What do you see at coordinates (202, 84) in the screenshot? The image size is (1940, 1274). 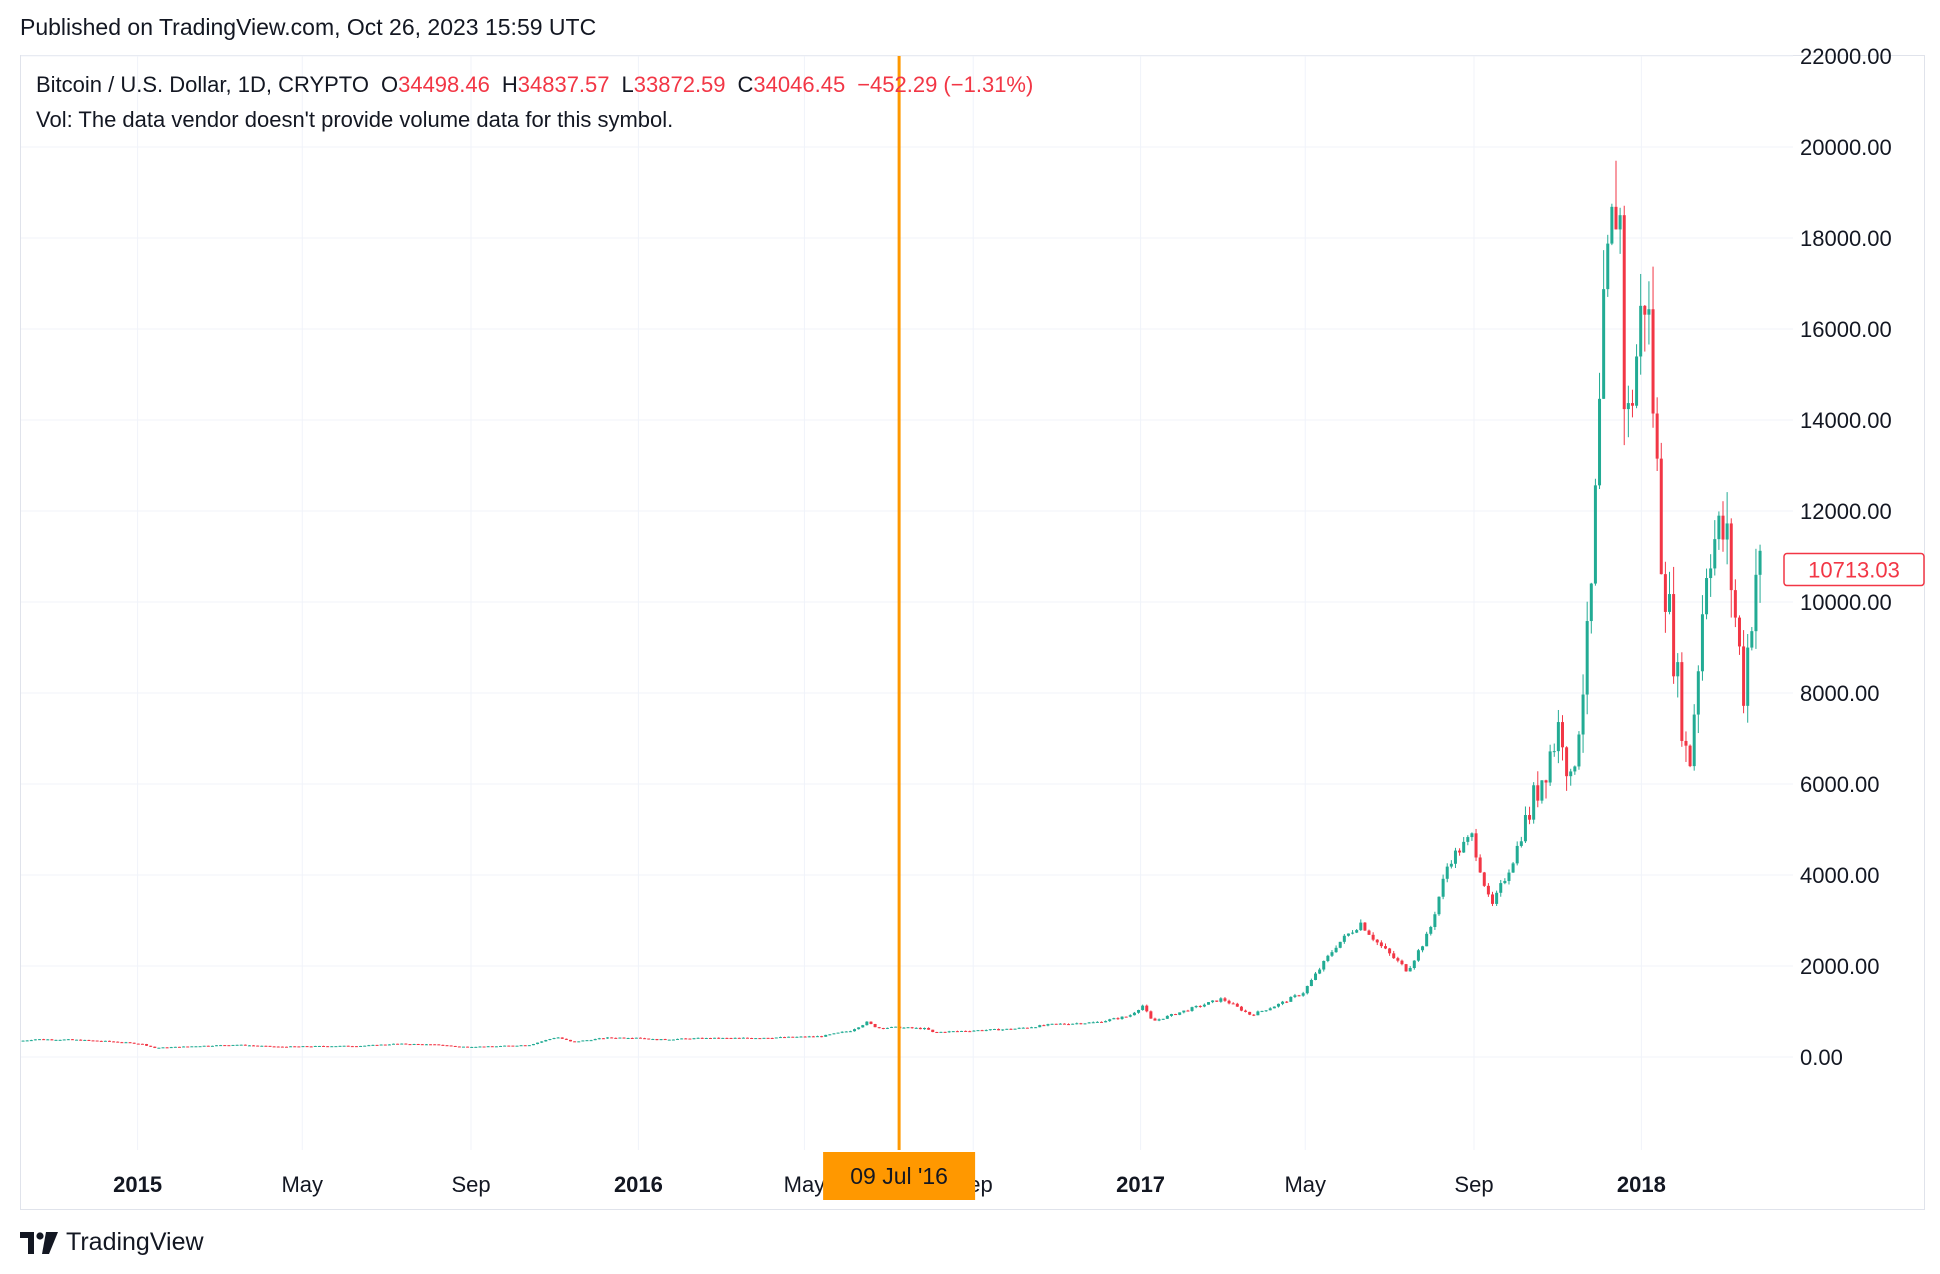 I see `symbol-title: Bitcoin / U.S. Dollar, 1D, CRYPTO` at bounding box center [202, 84].